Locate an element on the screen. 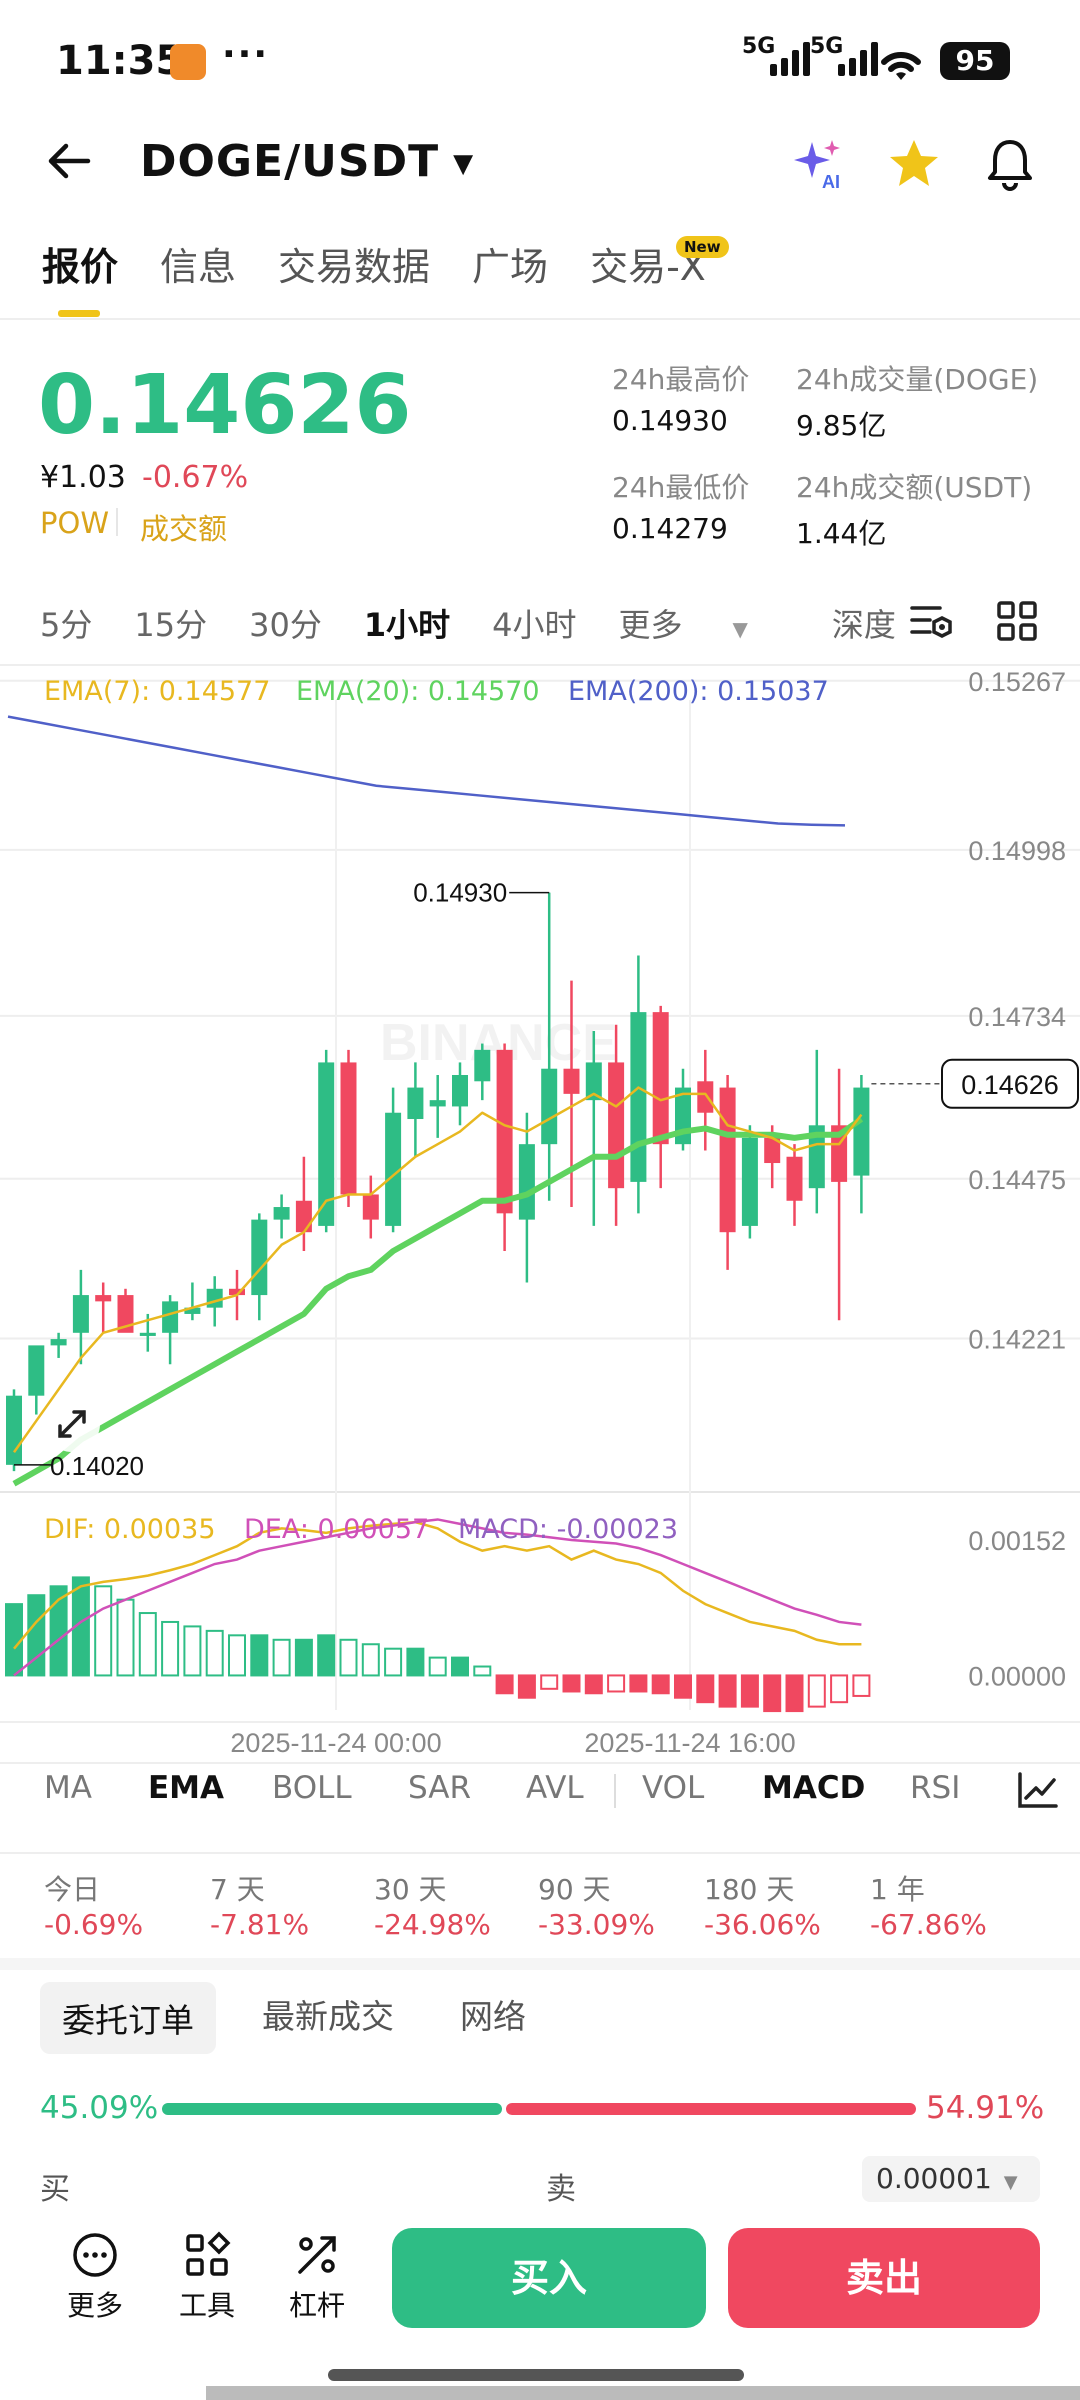 This screenshot has width=1080, height=2400. dea-line is located at coordinates (437, 1597).